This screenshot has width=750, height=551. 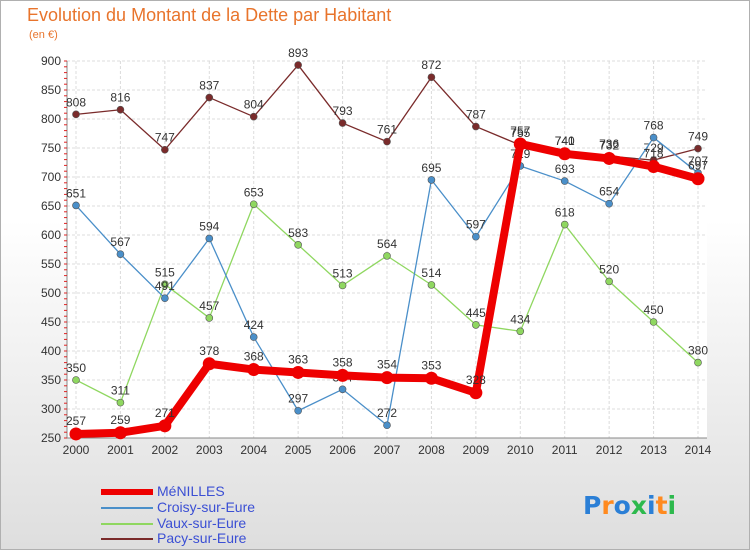 I want to click on data-label-pacy-sur-eure: 741, so click(x=565, y=141).